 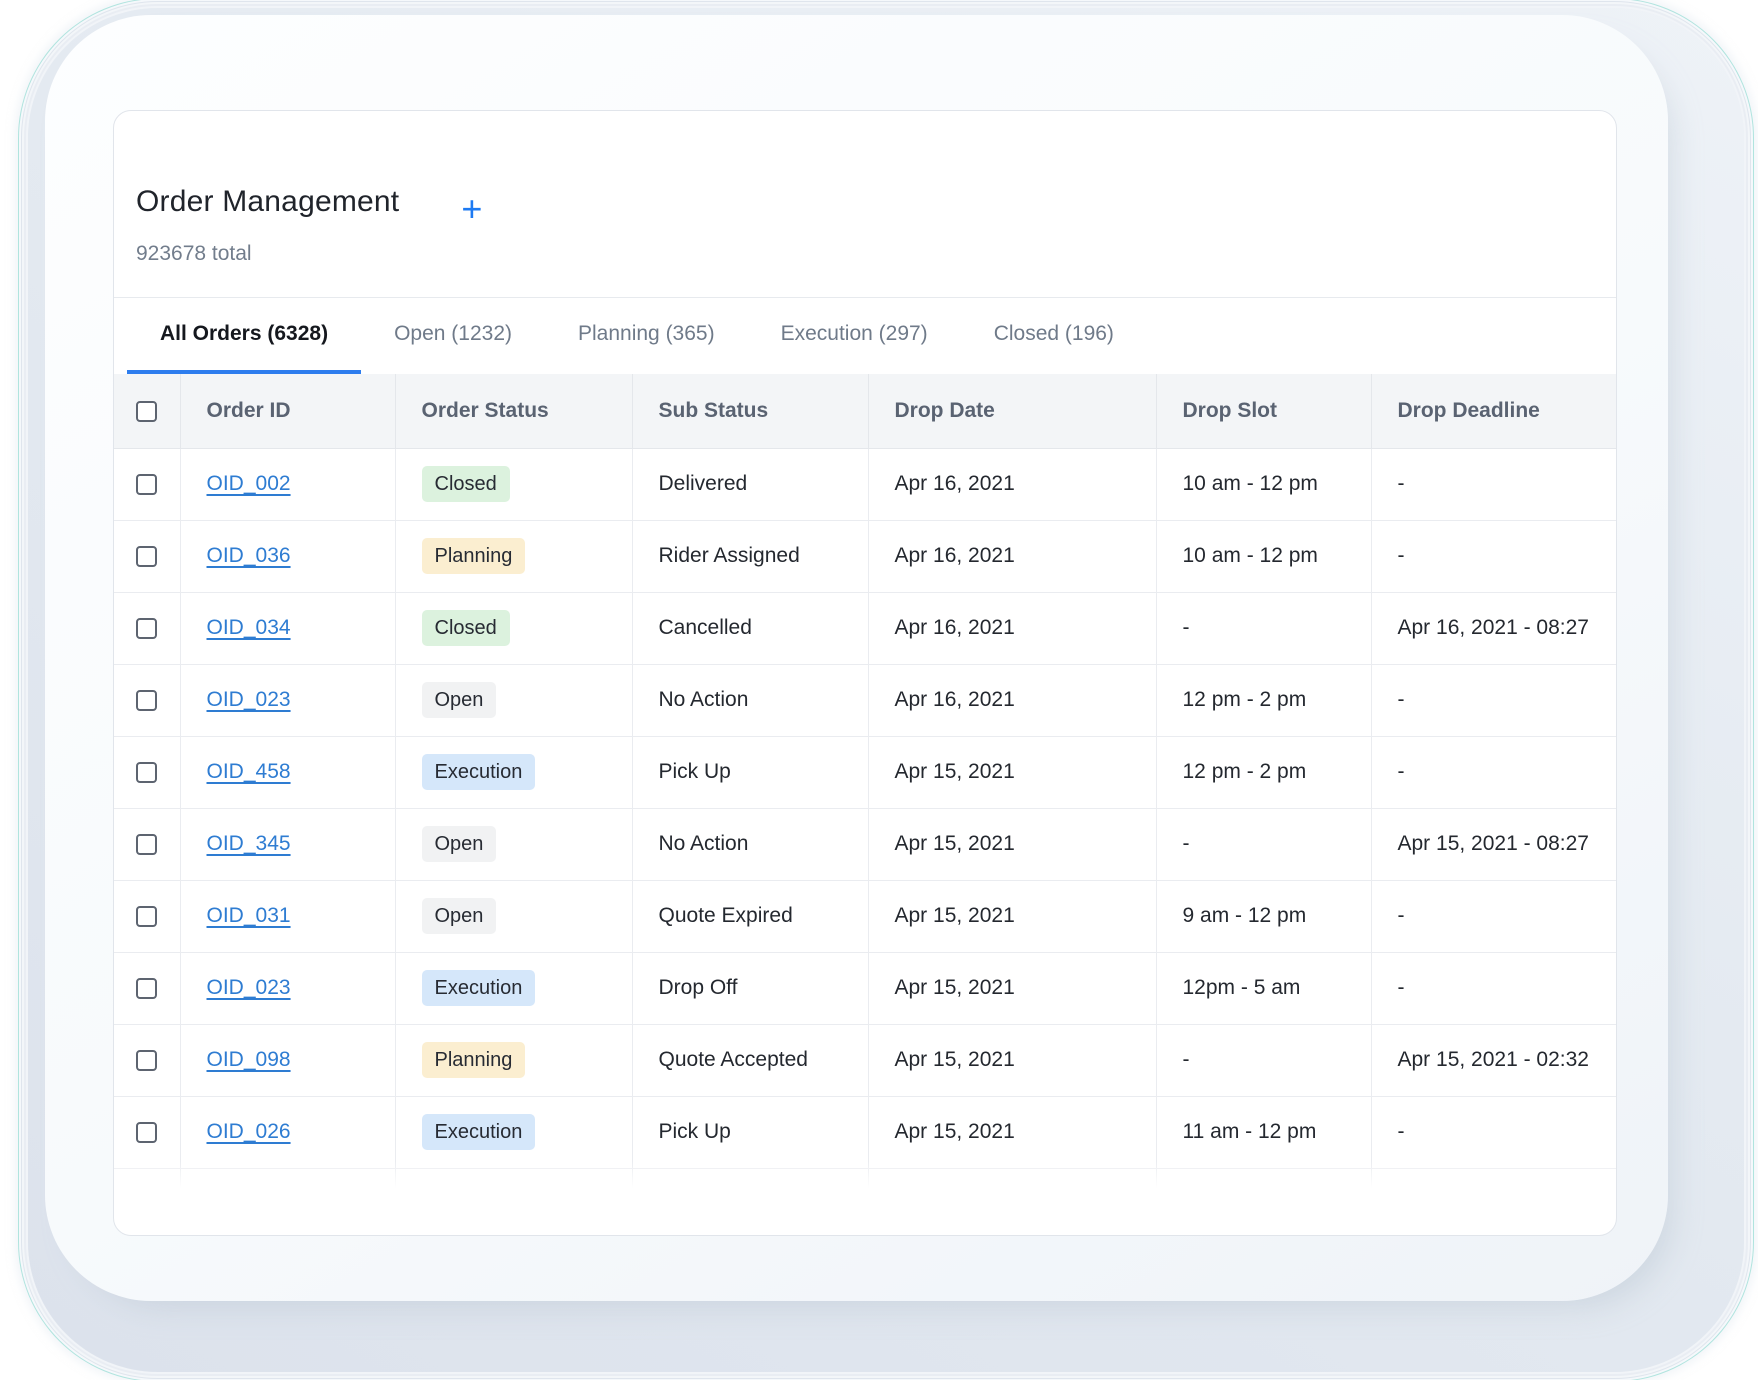 What do you see at coordinates (248, 915) in the screenshot?
I see `order-id-link: OID_031` at bounding box center [248, 915].